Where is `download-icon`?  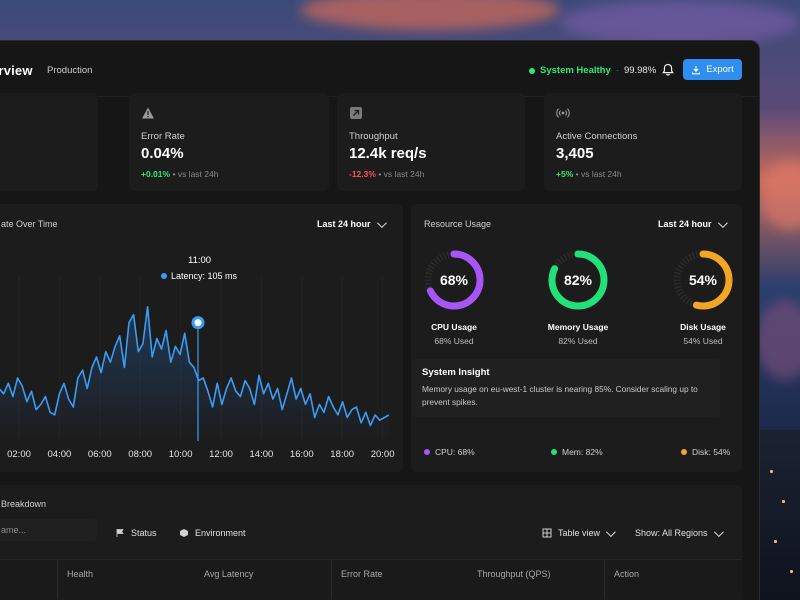
download-icon is located at coordinates (696, 69).